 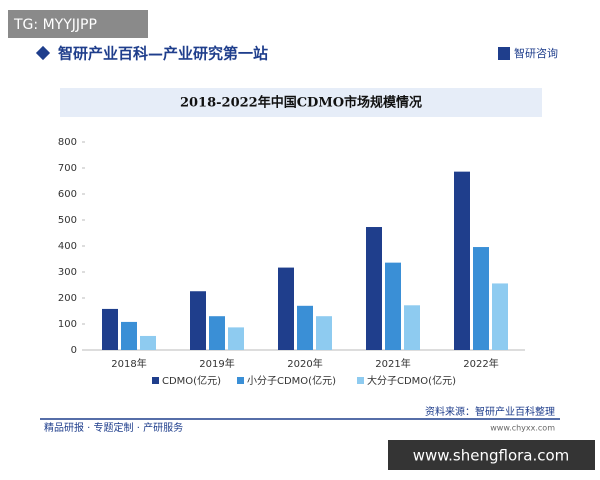 I want to click on overlay-url: www.shengflora.com, so click(x=491, y=456).